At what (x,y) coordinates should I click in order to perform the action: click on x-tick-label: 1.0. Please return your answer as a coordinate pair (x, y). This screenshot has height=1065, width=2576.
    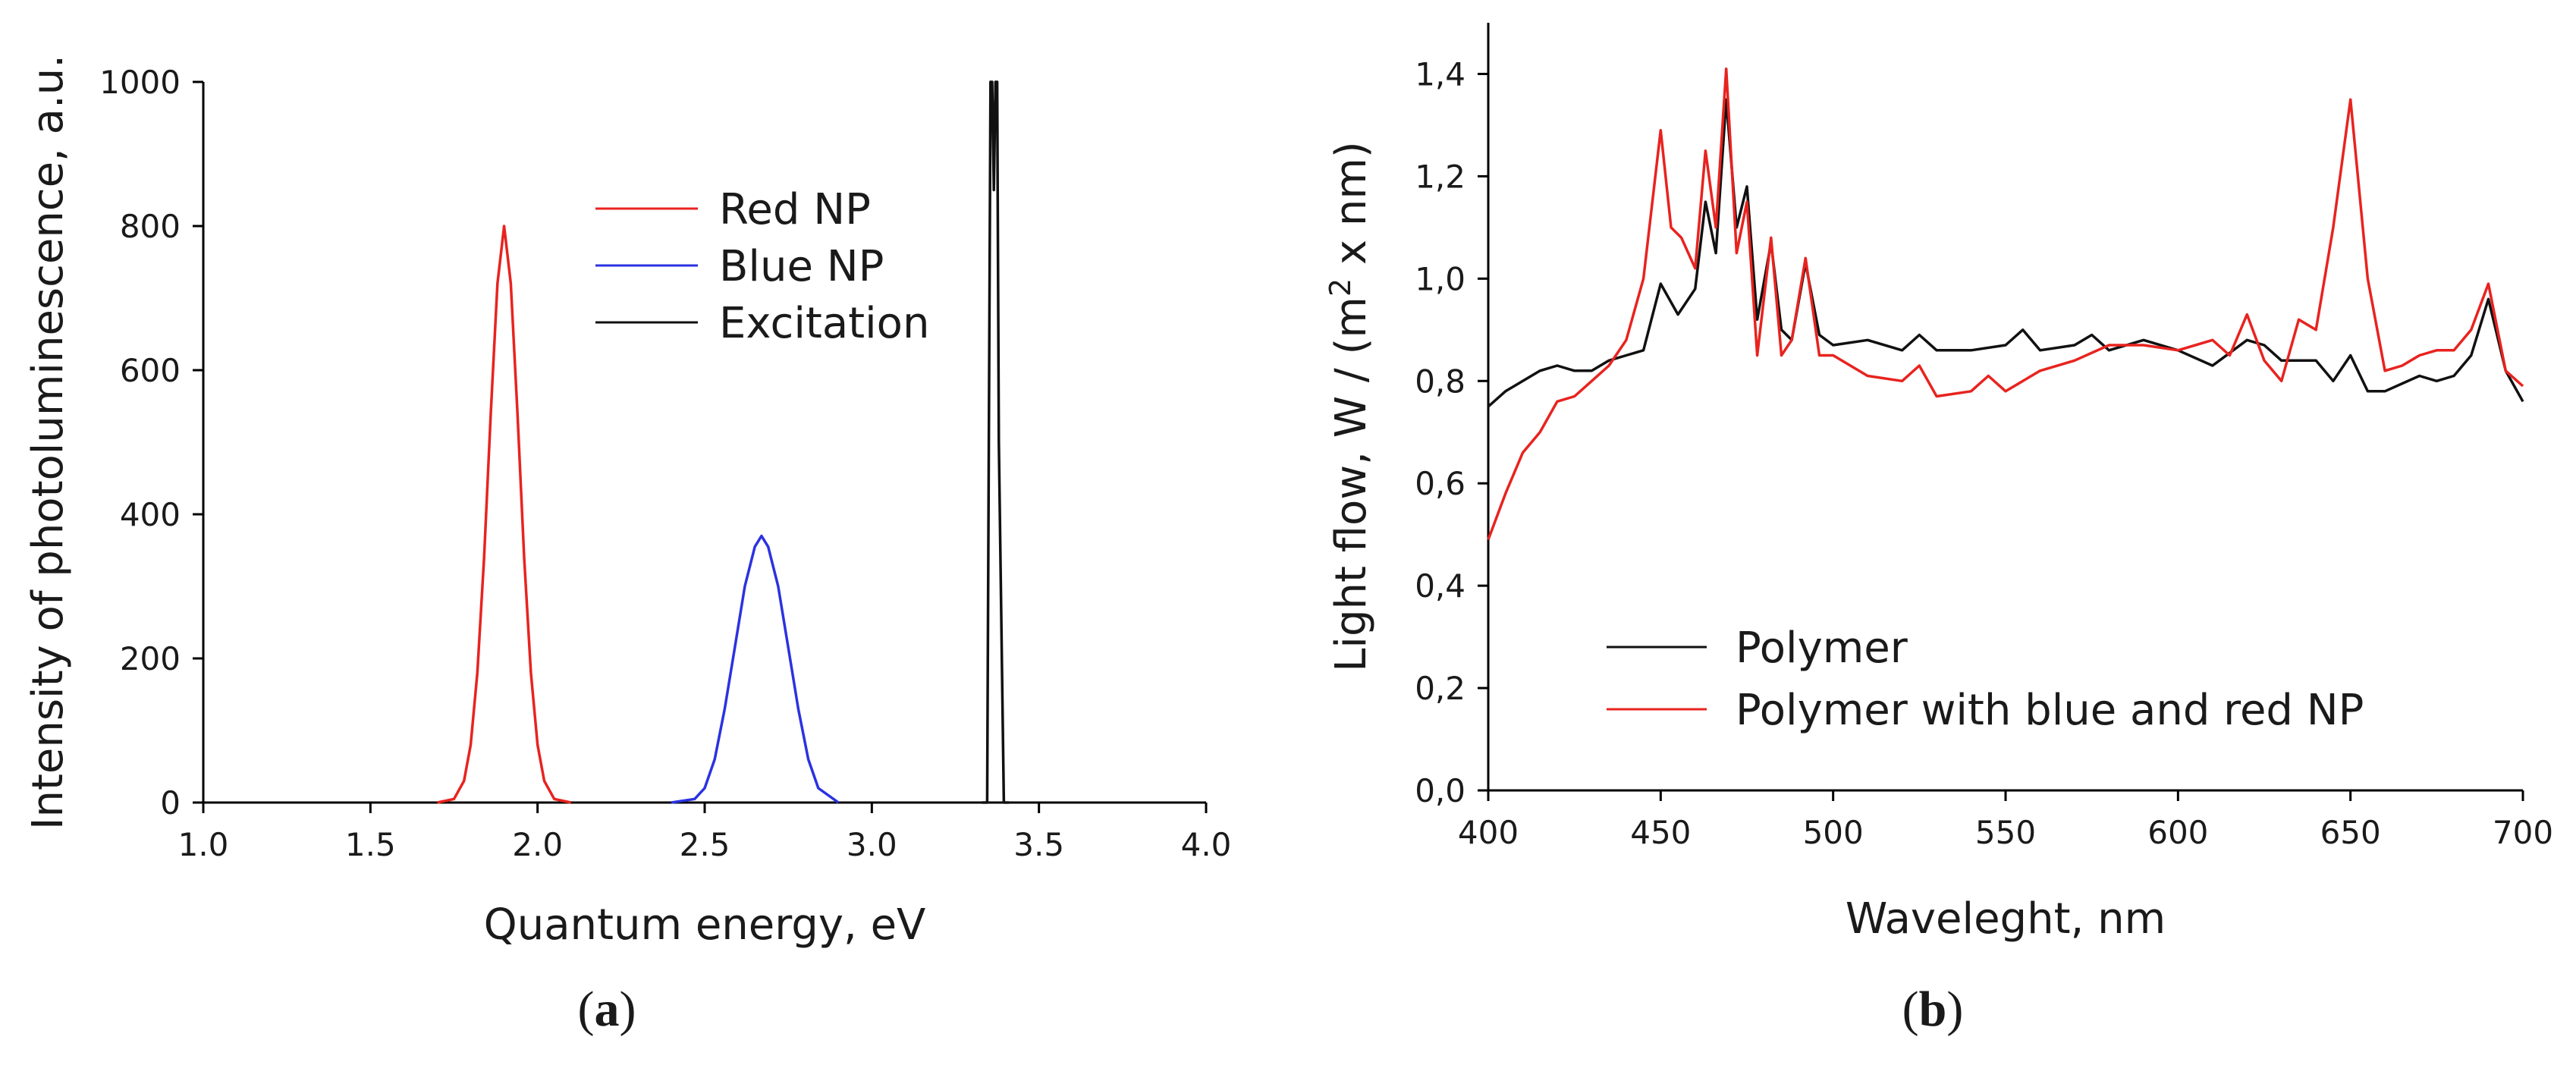
    Looking at the image, I should click on (203, 844).